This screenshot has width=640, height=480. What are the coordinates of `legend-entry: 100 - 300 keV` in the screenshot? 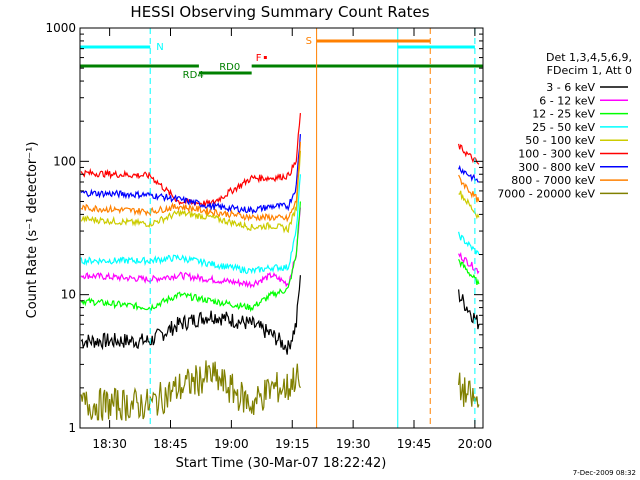 It's located at (556, 154).